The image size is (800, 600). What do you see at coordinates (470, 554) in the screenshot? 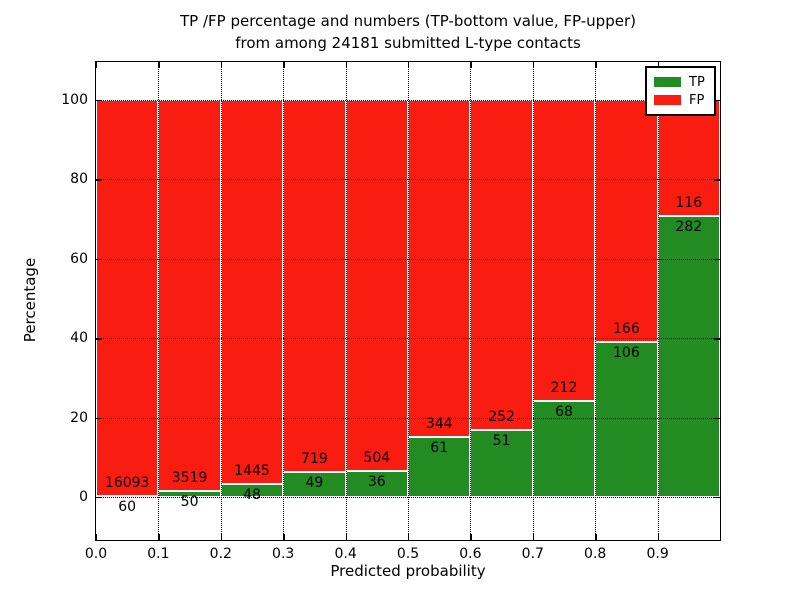
I see `x-tick-label: 0.6` at bounding box center [470, 554].